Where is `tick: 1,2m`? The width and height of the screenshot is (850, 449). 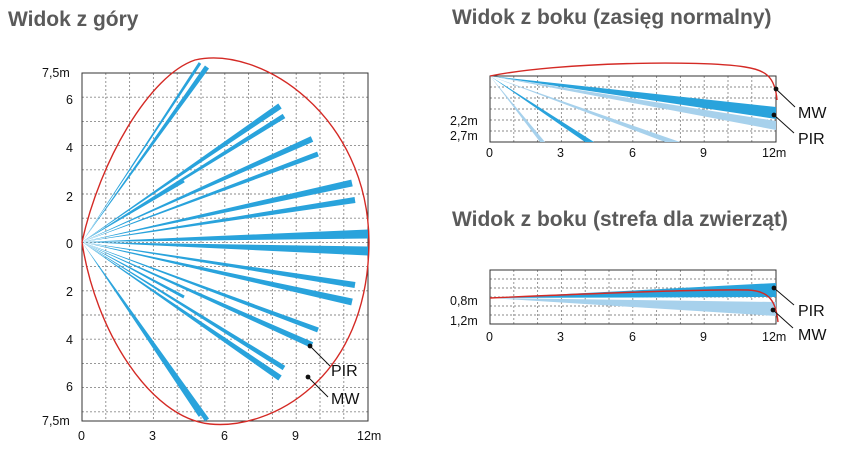
tick: 1,2m is located at coordinates (464, 321).